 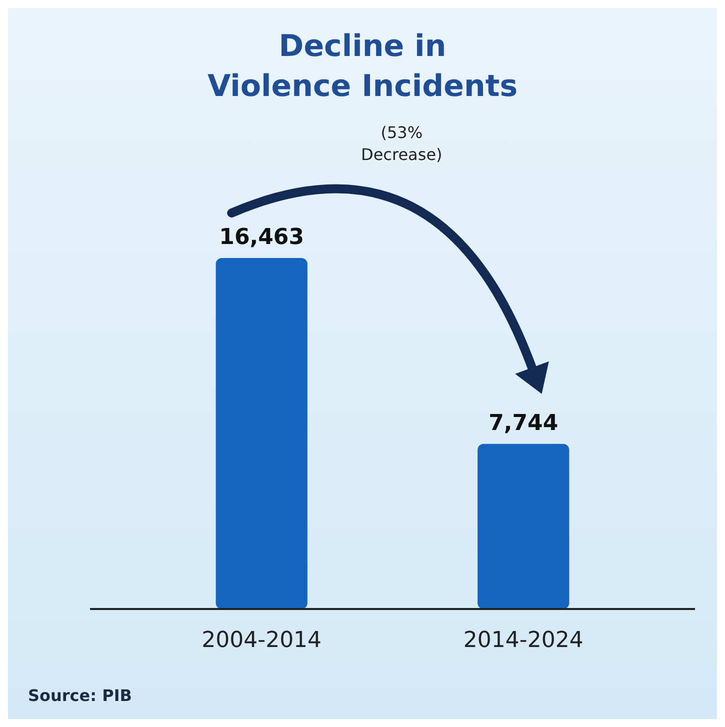 What do you see at coordinates (80, 695) in the screenshot?
I see `source-note: Source: PIB` at bounding box center [80, 695].